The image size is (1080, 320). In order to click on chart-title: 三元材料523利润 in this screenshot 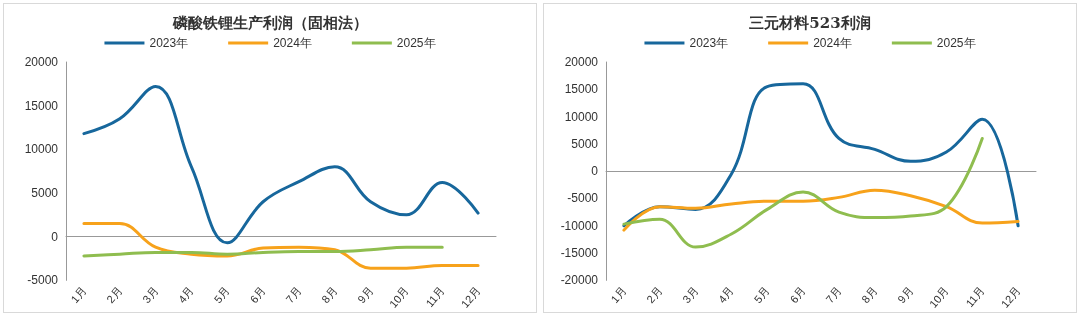, I will do `click(810, 22)`.